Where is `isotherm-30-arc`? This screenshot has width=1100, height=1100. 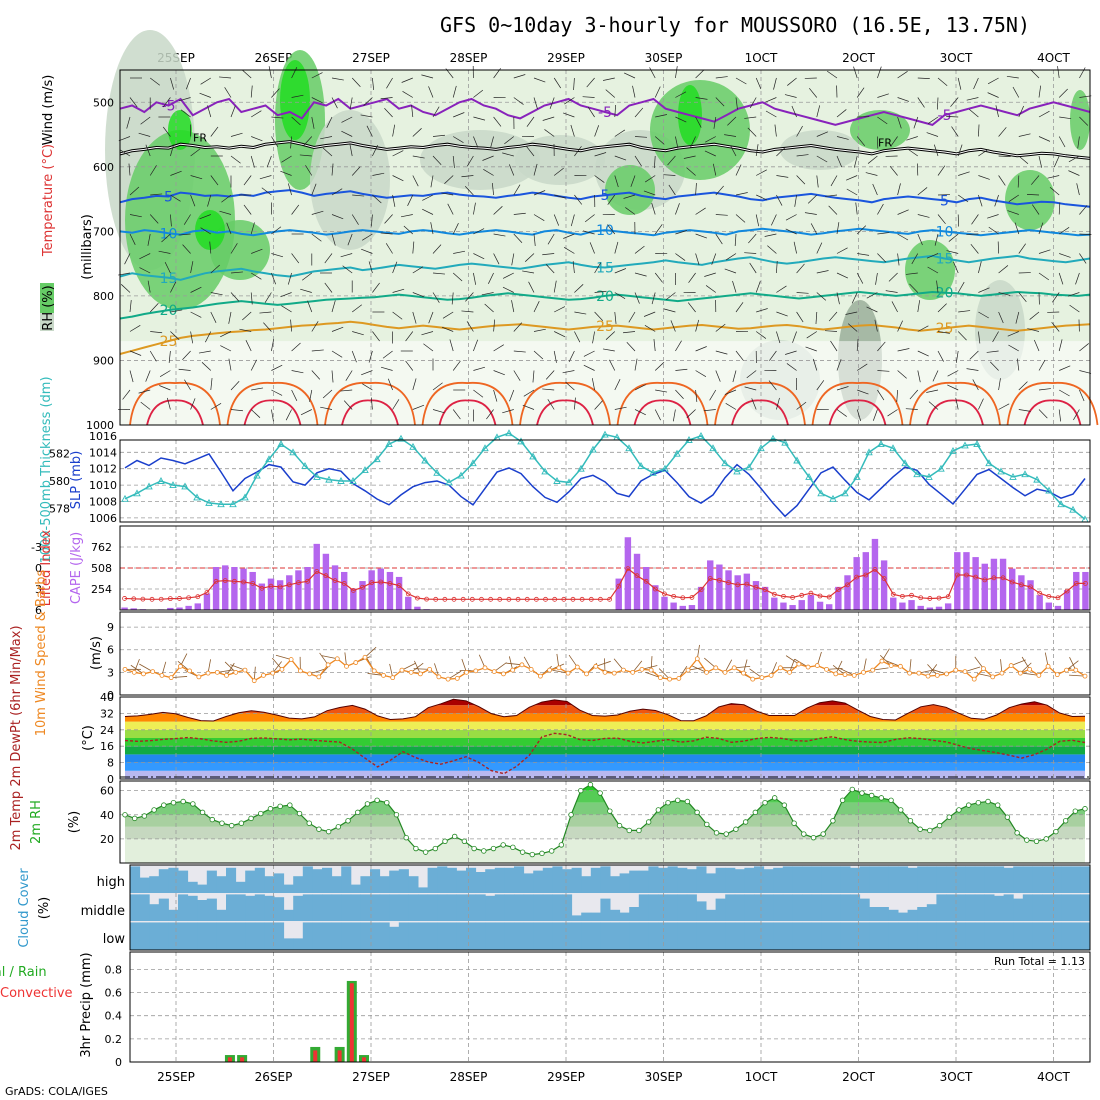
isotherm-30-arc is located at coordinates (370, 404).